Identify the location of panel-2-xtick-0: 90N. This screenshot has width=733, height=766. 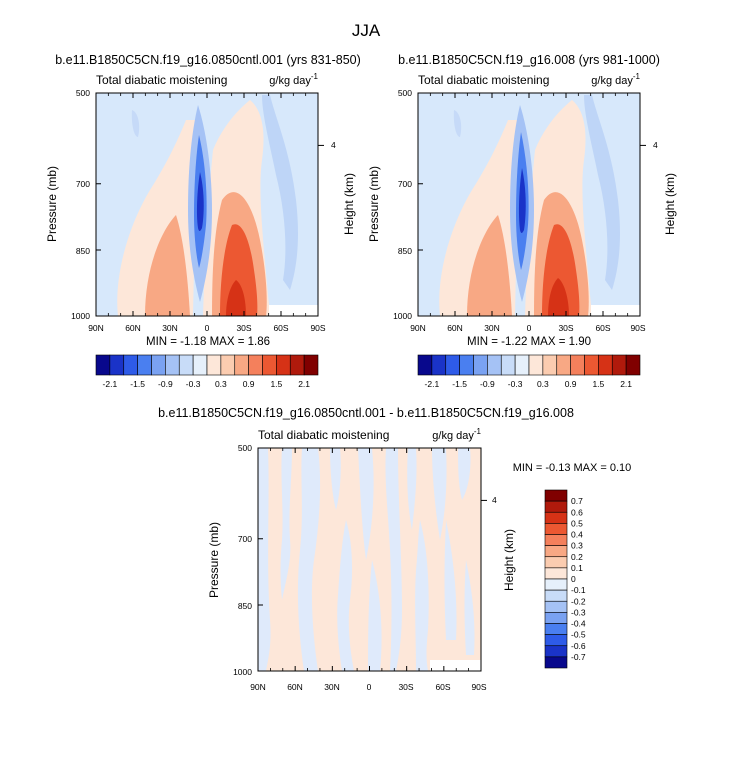
(418, 328).